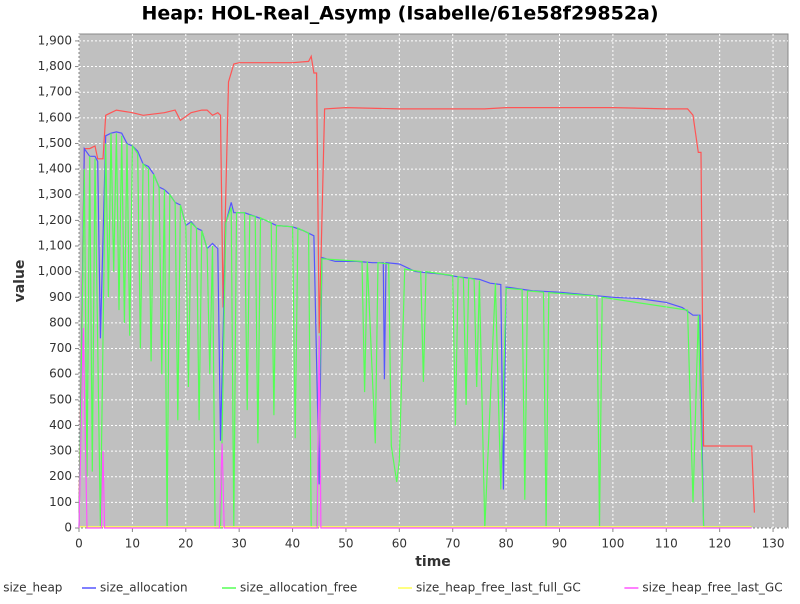  I want to click on x-tick-label: 60, so click(399, 544).